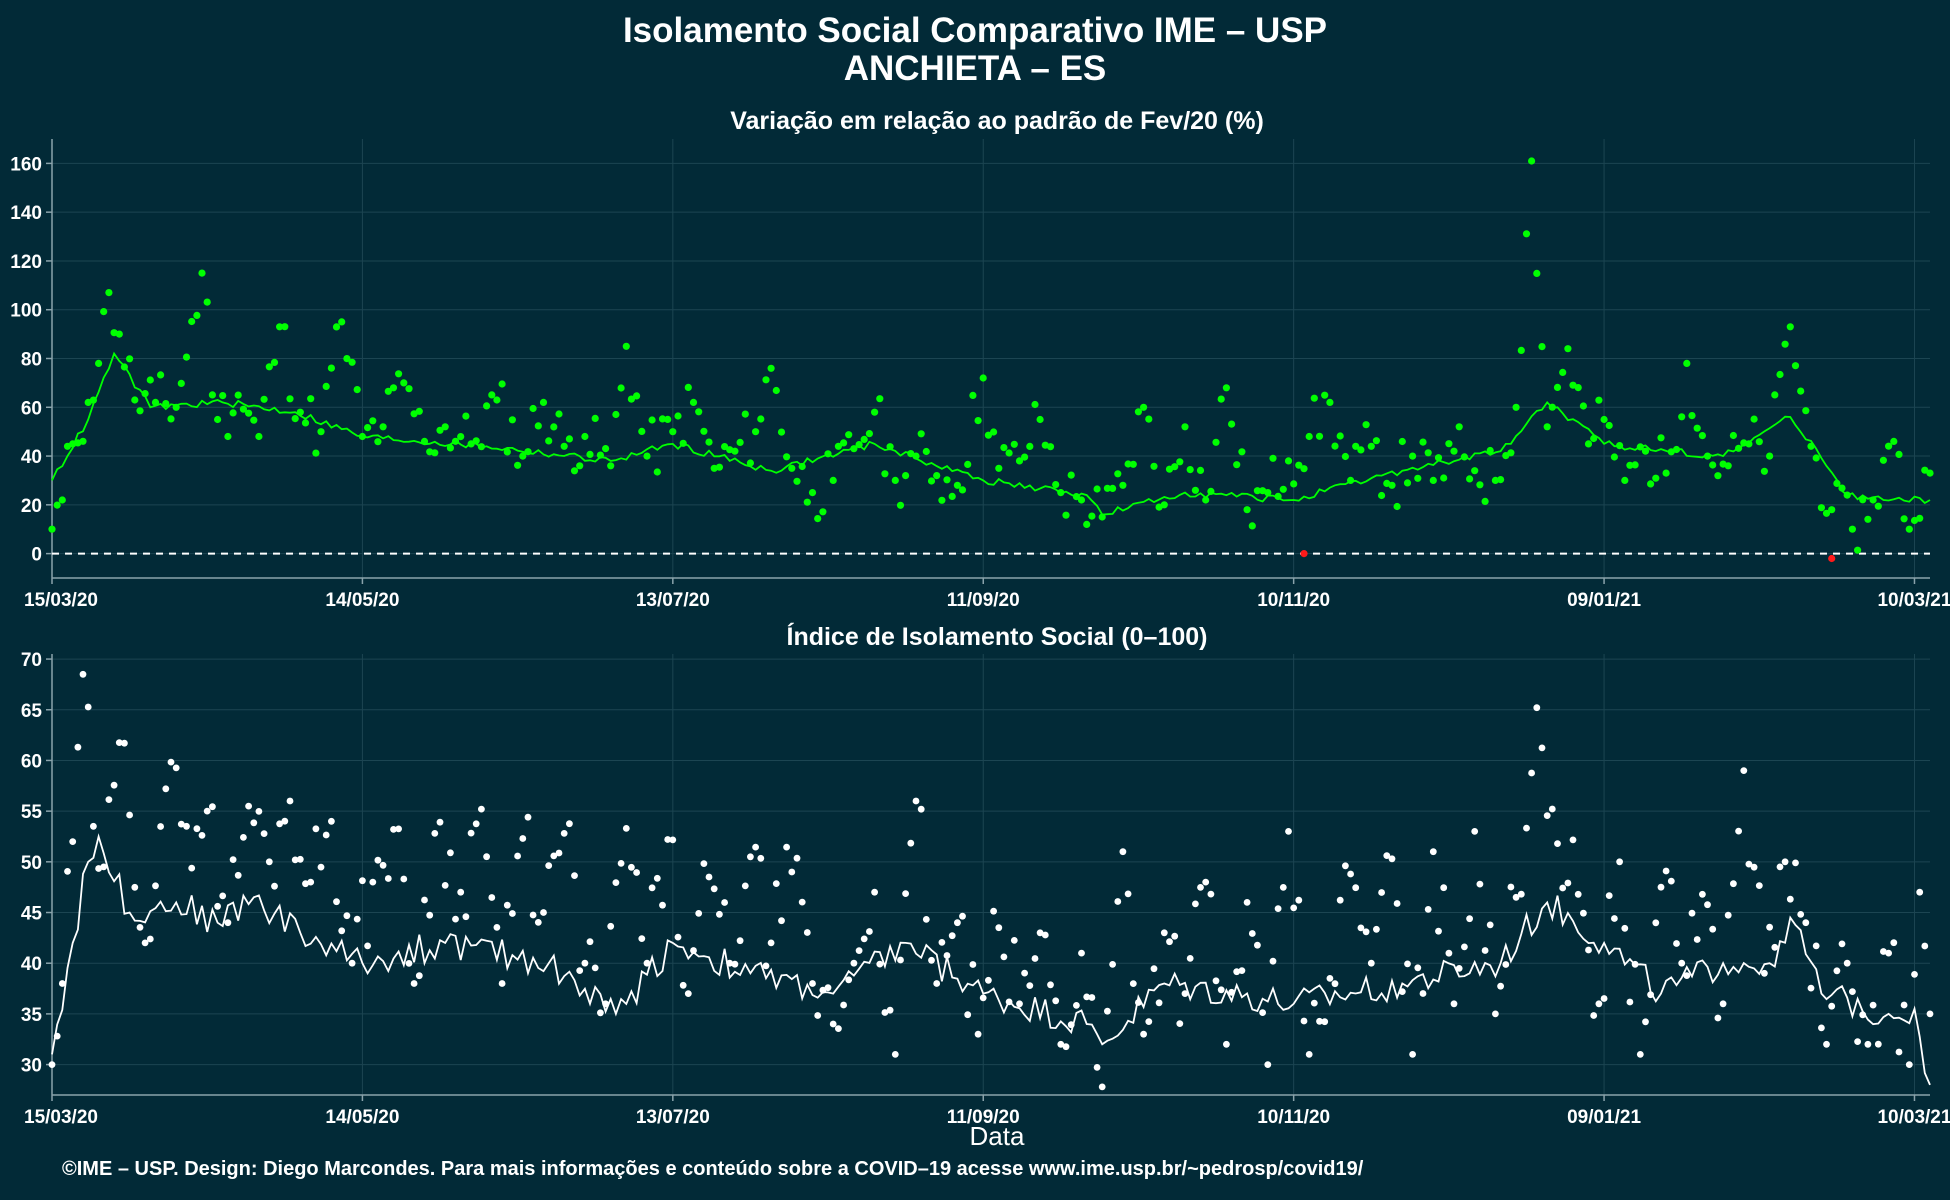 The height and width of the screenshot is (1200, 1950). I want to click on x-tick-label: 11/09/20, so click(983, 1117).